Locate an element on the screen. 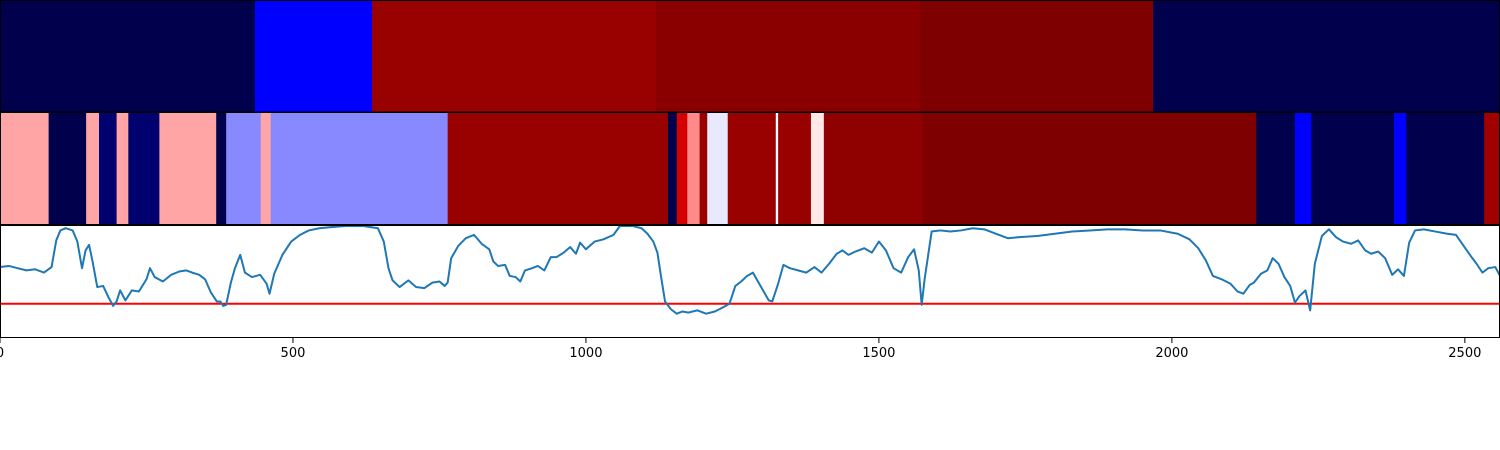  x-tick-label: 2000 is located at coordinates (1171, 353).